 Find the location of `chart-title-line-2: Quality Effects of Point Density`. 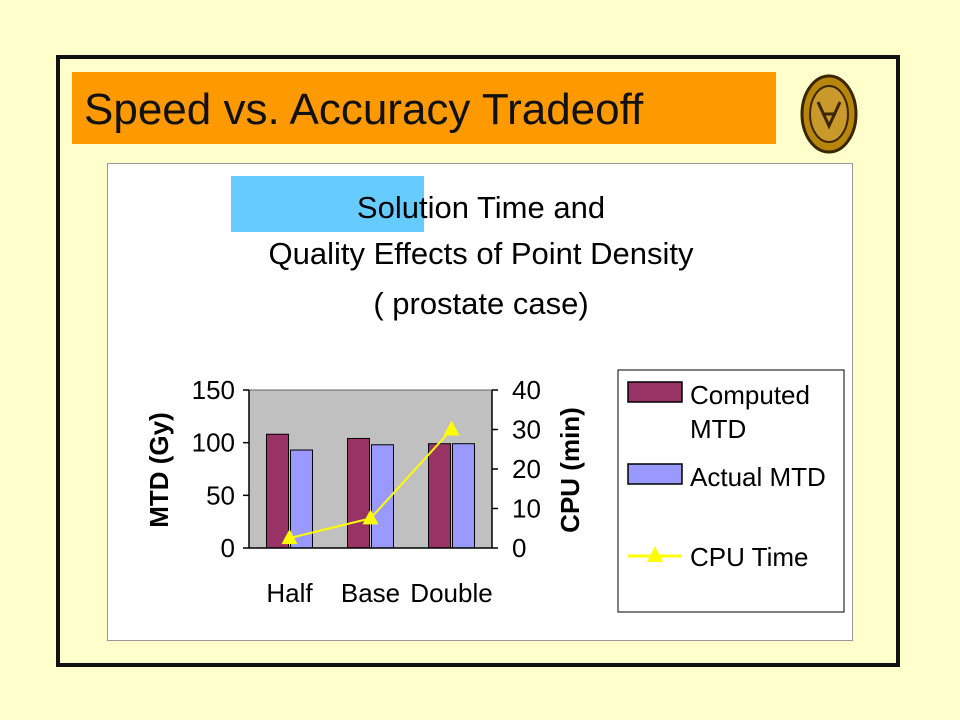

chart-title-line-2: Quality Effects of Point Density is located at coordinates (481, 253).